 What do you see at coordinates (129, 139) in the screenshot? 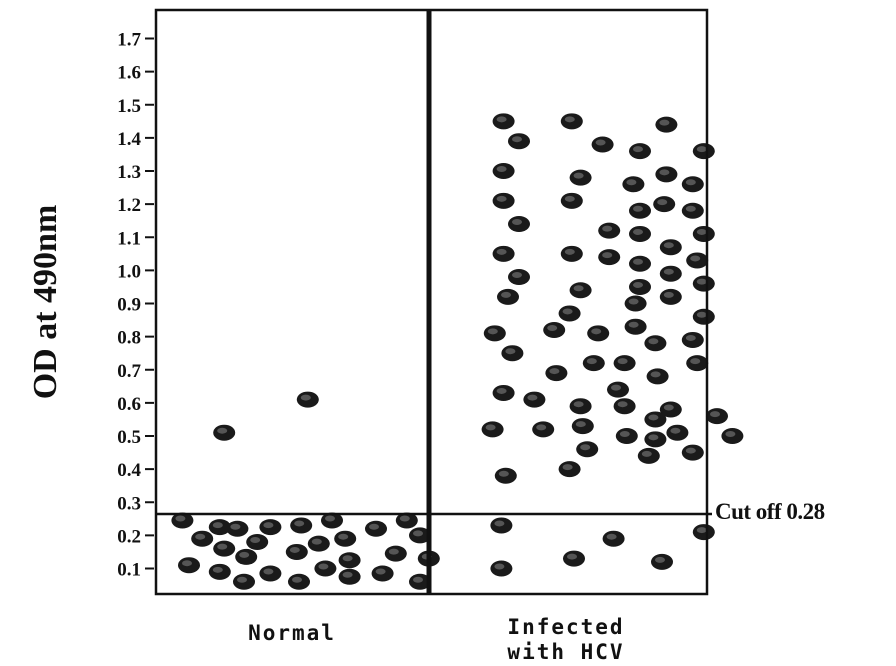
I see `y-tick-label: 1.4` at bounding box center [129, 139].